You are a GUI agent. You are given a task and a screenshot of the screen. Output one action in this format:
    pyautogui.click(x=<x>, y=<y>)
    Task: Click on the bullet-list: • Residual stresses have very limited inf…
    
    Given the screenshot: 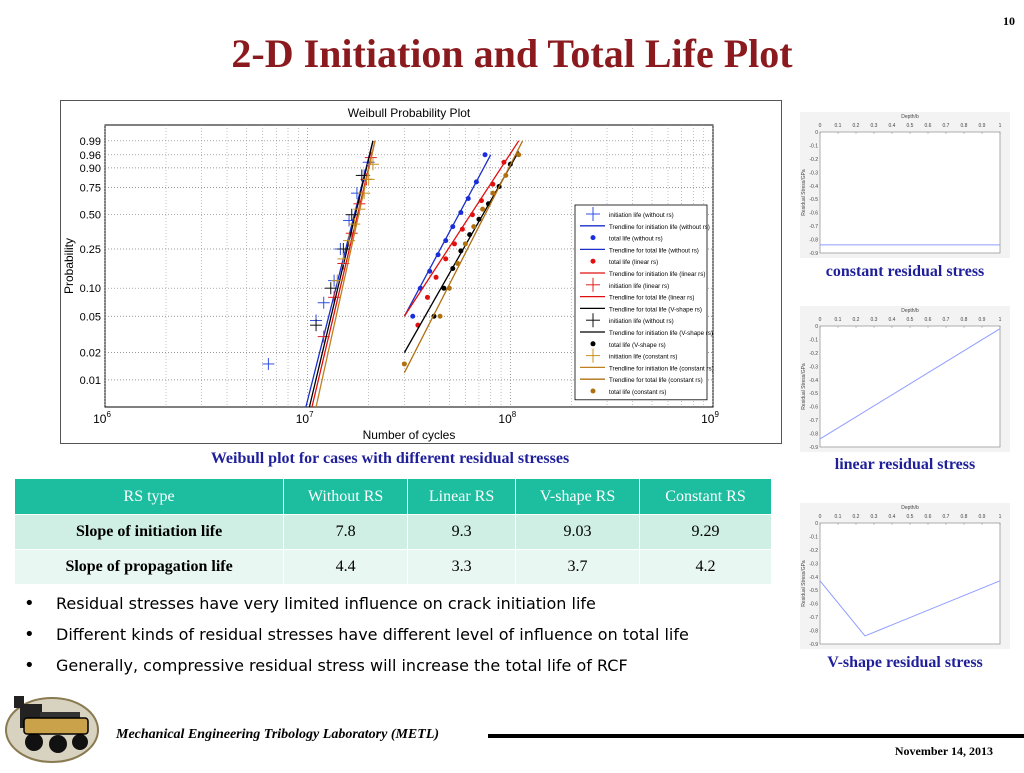 What is the action you would take?
    pyautogui.click(x=404, y=636)
    